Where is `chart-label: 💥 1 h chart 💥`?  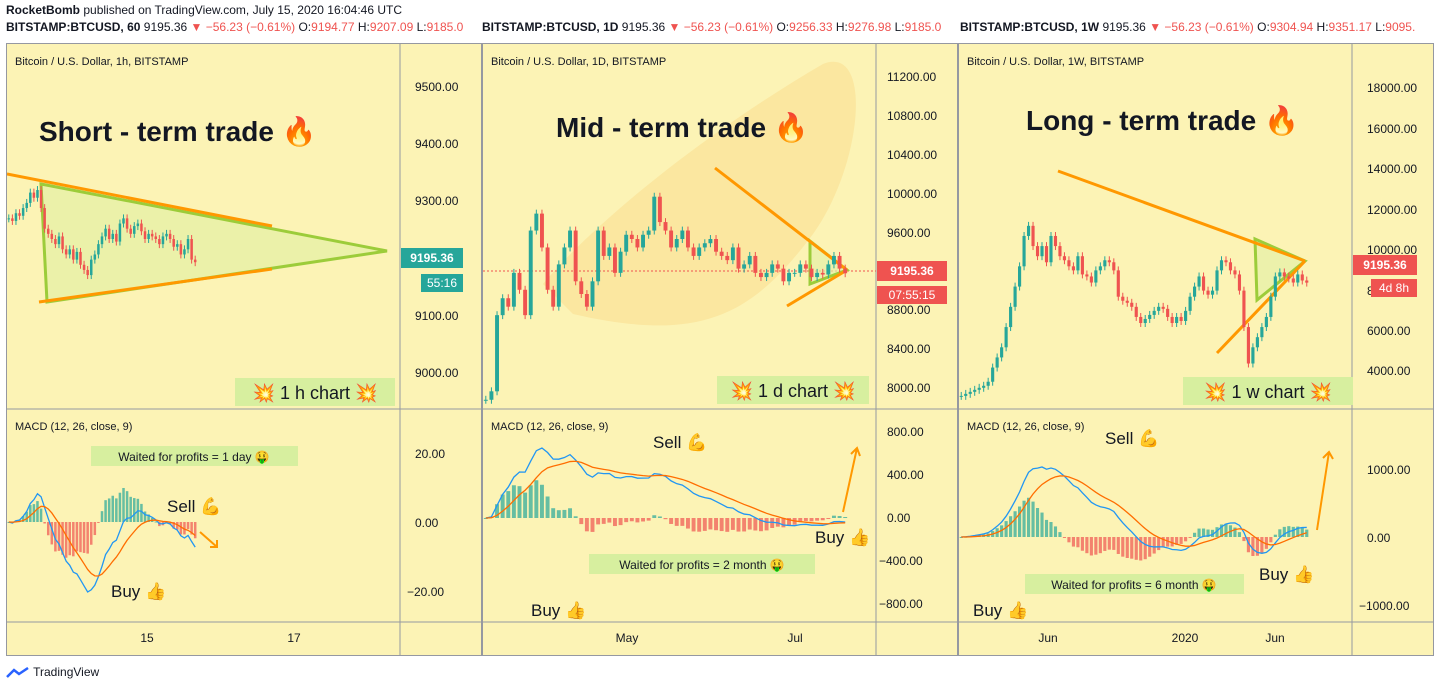 chart-label: 💥 1 h chart 💥 is located at coordinates (315, 393).